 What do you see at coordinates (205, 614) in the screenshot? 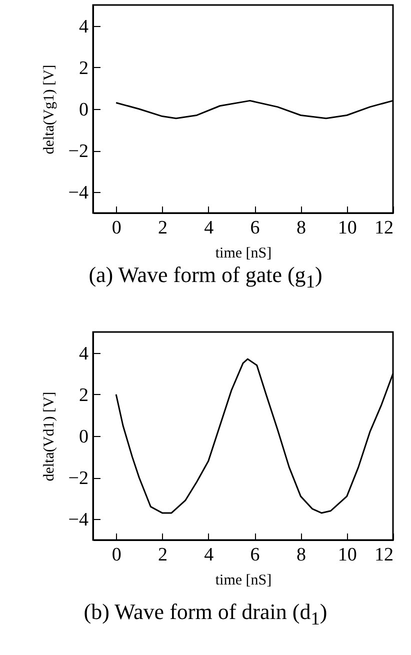
I see `text: (b) Wave form of drain (d$_{1}$)` at bounding box center [205, 614].